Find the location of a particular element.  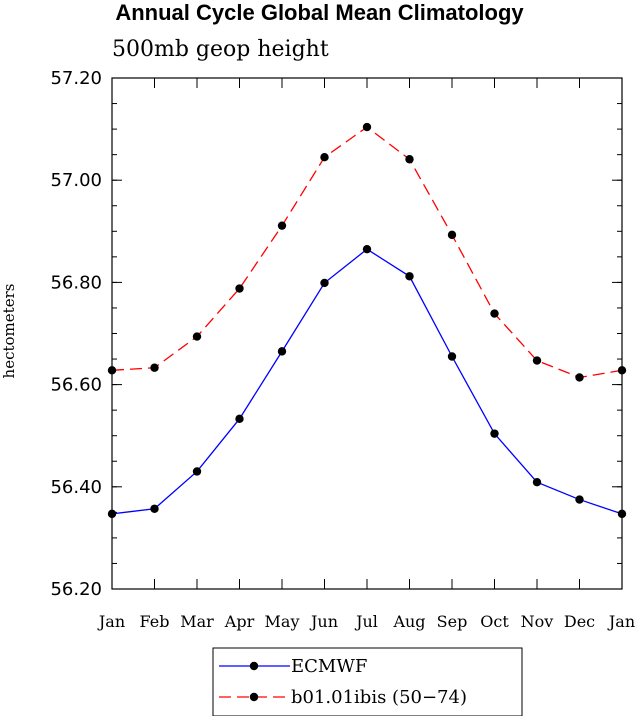

y-tick-label: 57.00 is located at coordinates (76, 180).